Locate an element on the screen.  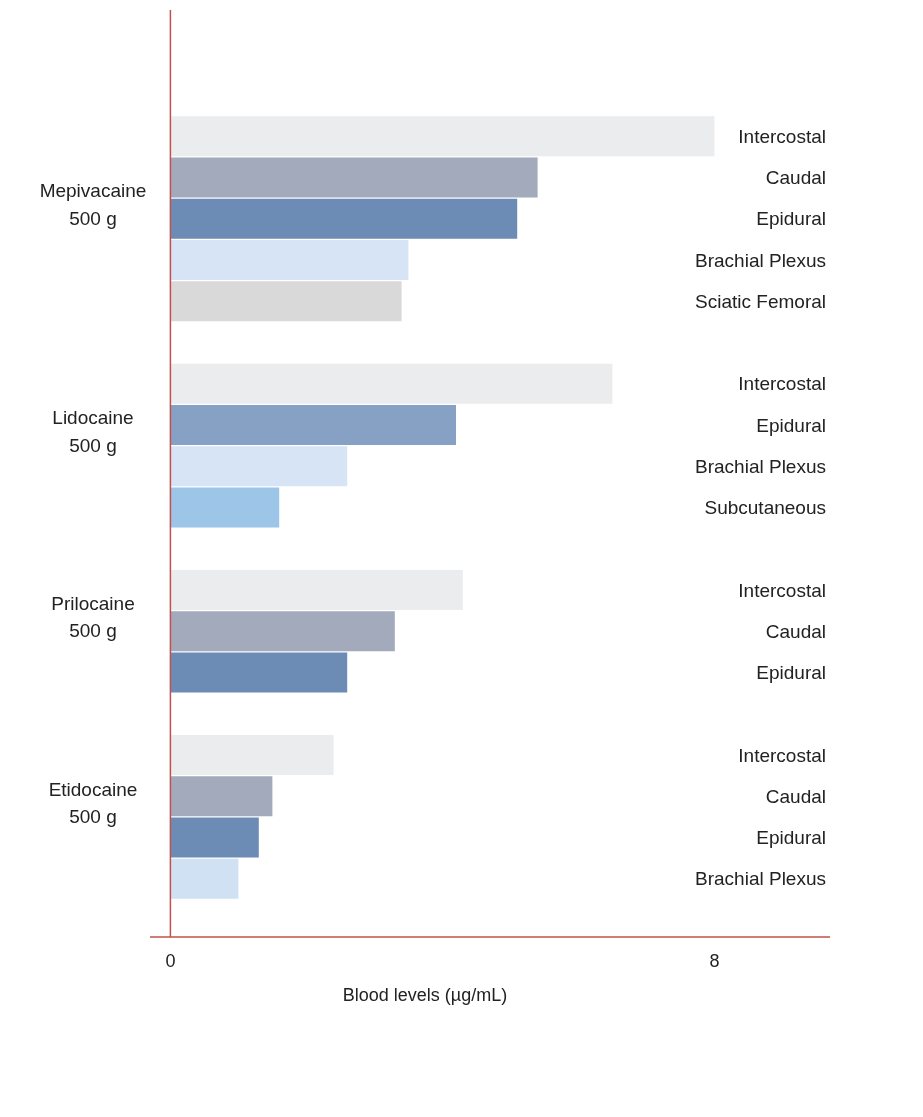
text: Prilocaine 500 g is located at coordinates (93, 617).